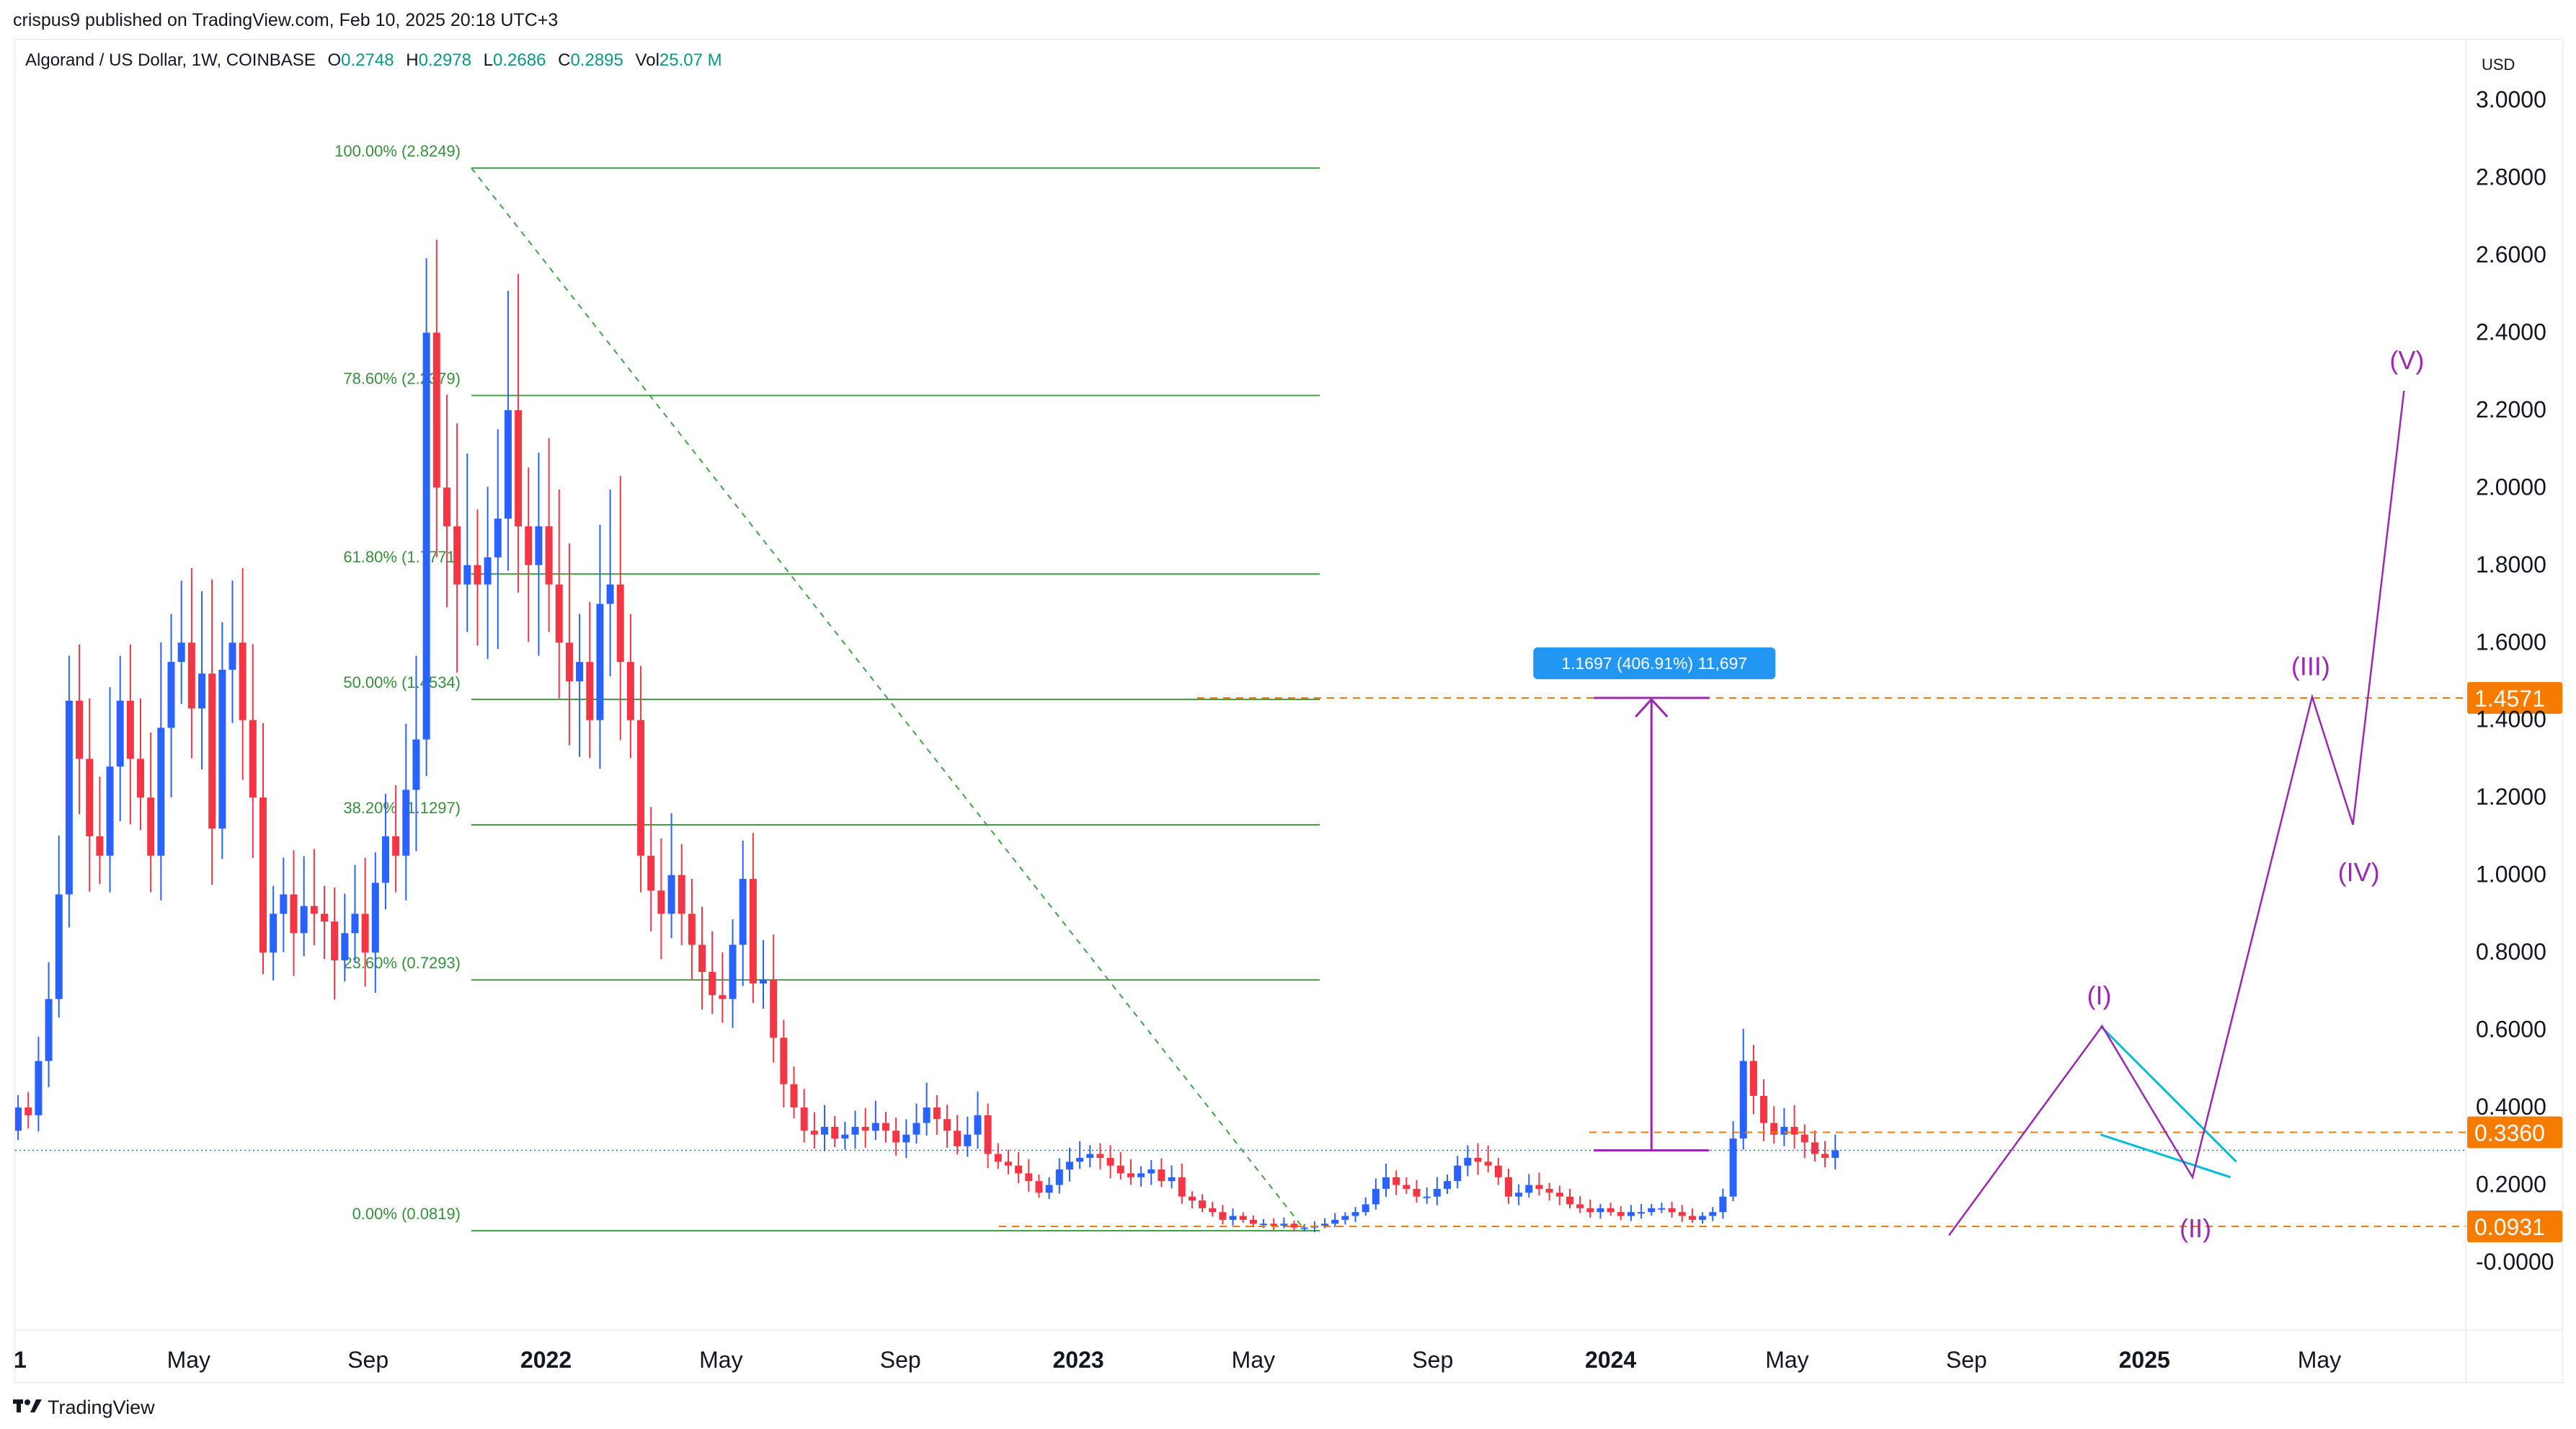  Describe the element at coordinates (84, 1407) in the screenshot. I see `tradingview-logo: TradingView` at that location.